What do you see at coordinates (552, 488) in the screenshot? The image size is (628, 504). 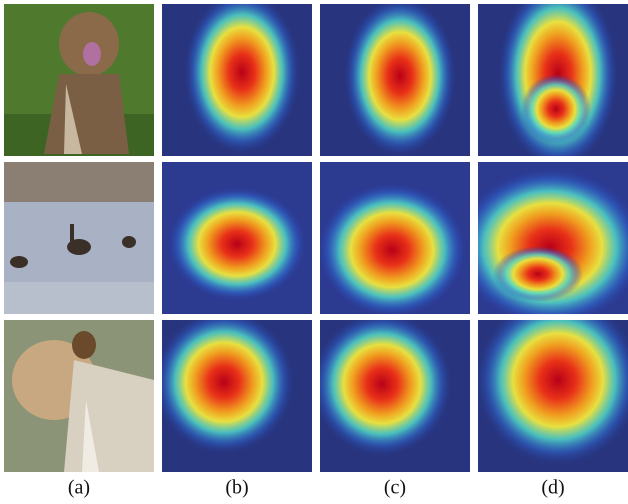 I see `column-label: (d)` at bounding box center [552, 488].